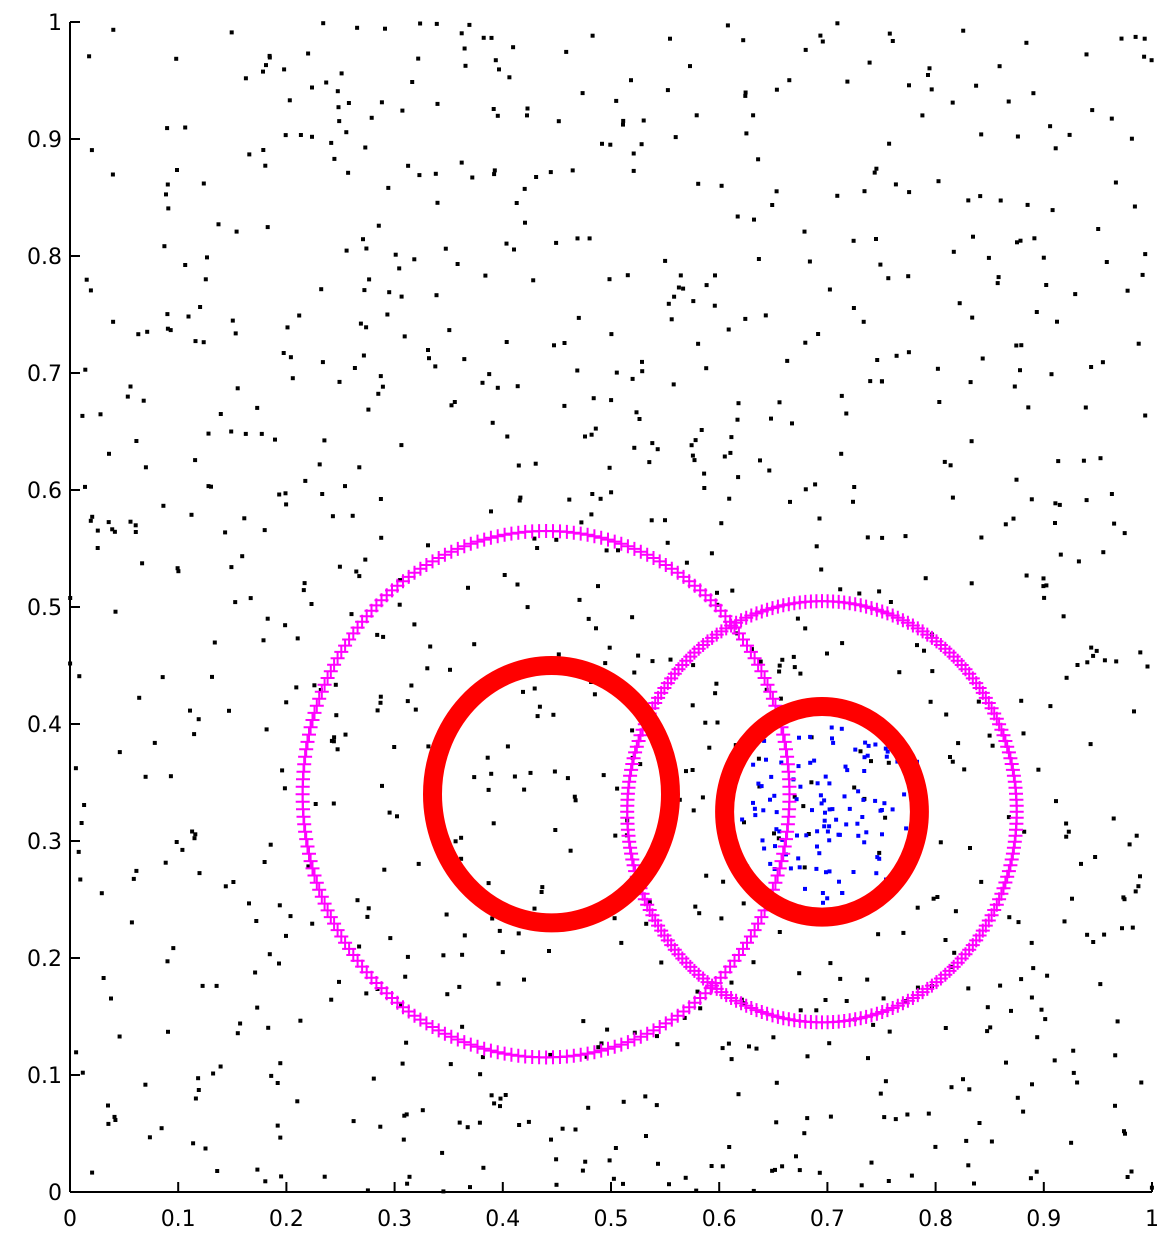 The width and height of the screenshot is (1166, 1247). I want to click on y-tick-label: 0.5, so click(44, 608).